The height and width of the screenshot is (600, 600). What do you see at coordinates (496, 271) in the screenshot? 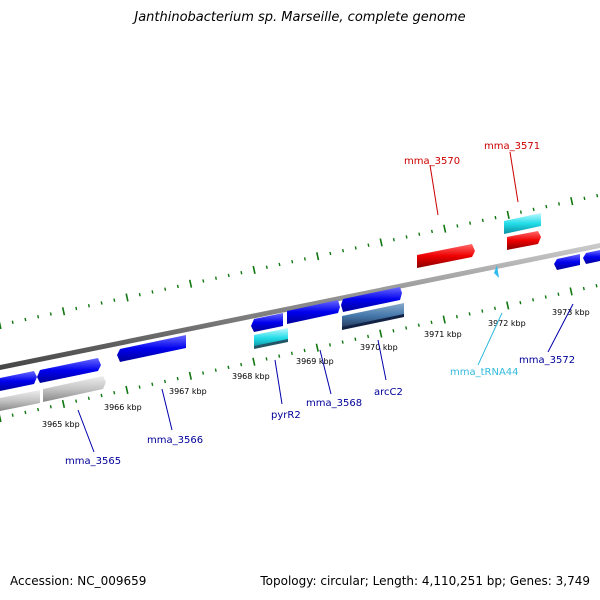
I see `trna-marker` at bounding box center [496, 271].